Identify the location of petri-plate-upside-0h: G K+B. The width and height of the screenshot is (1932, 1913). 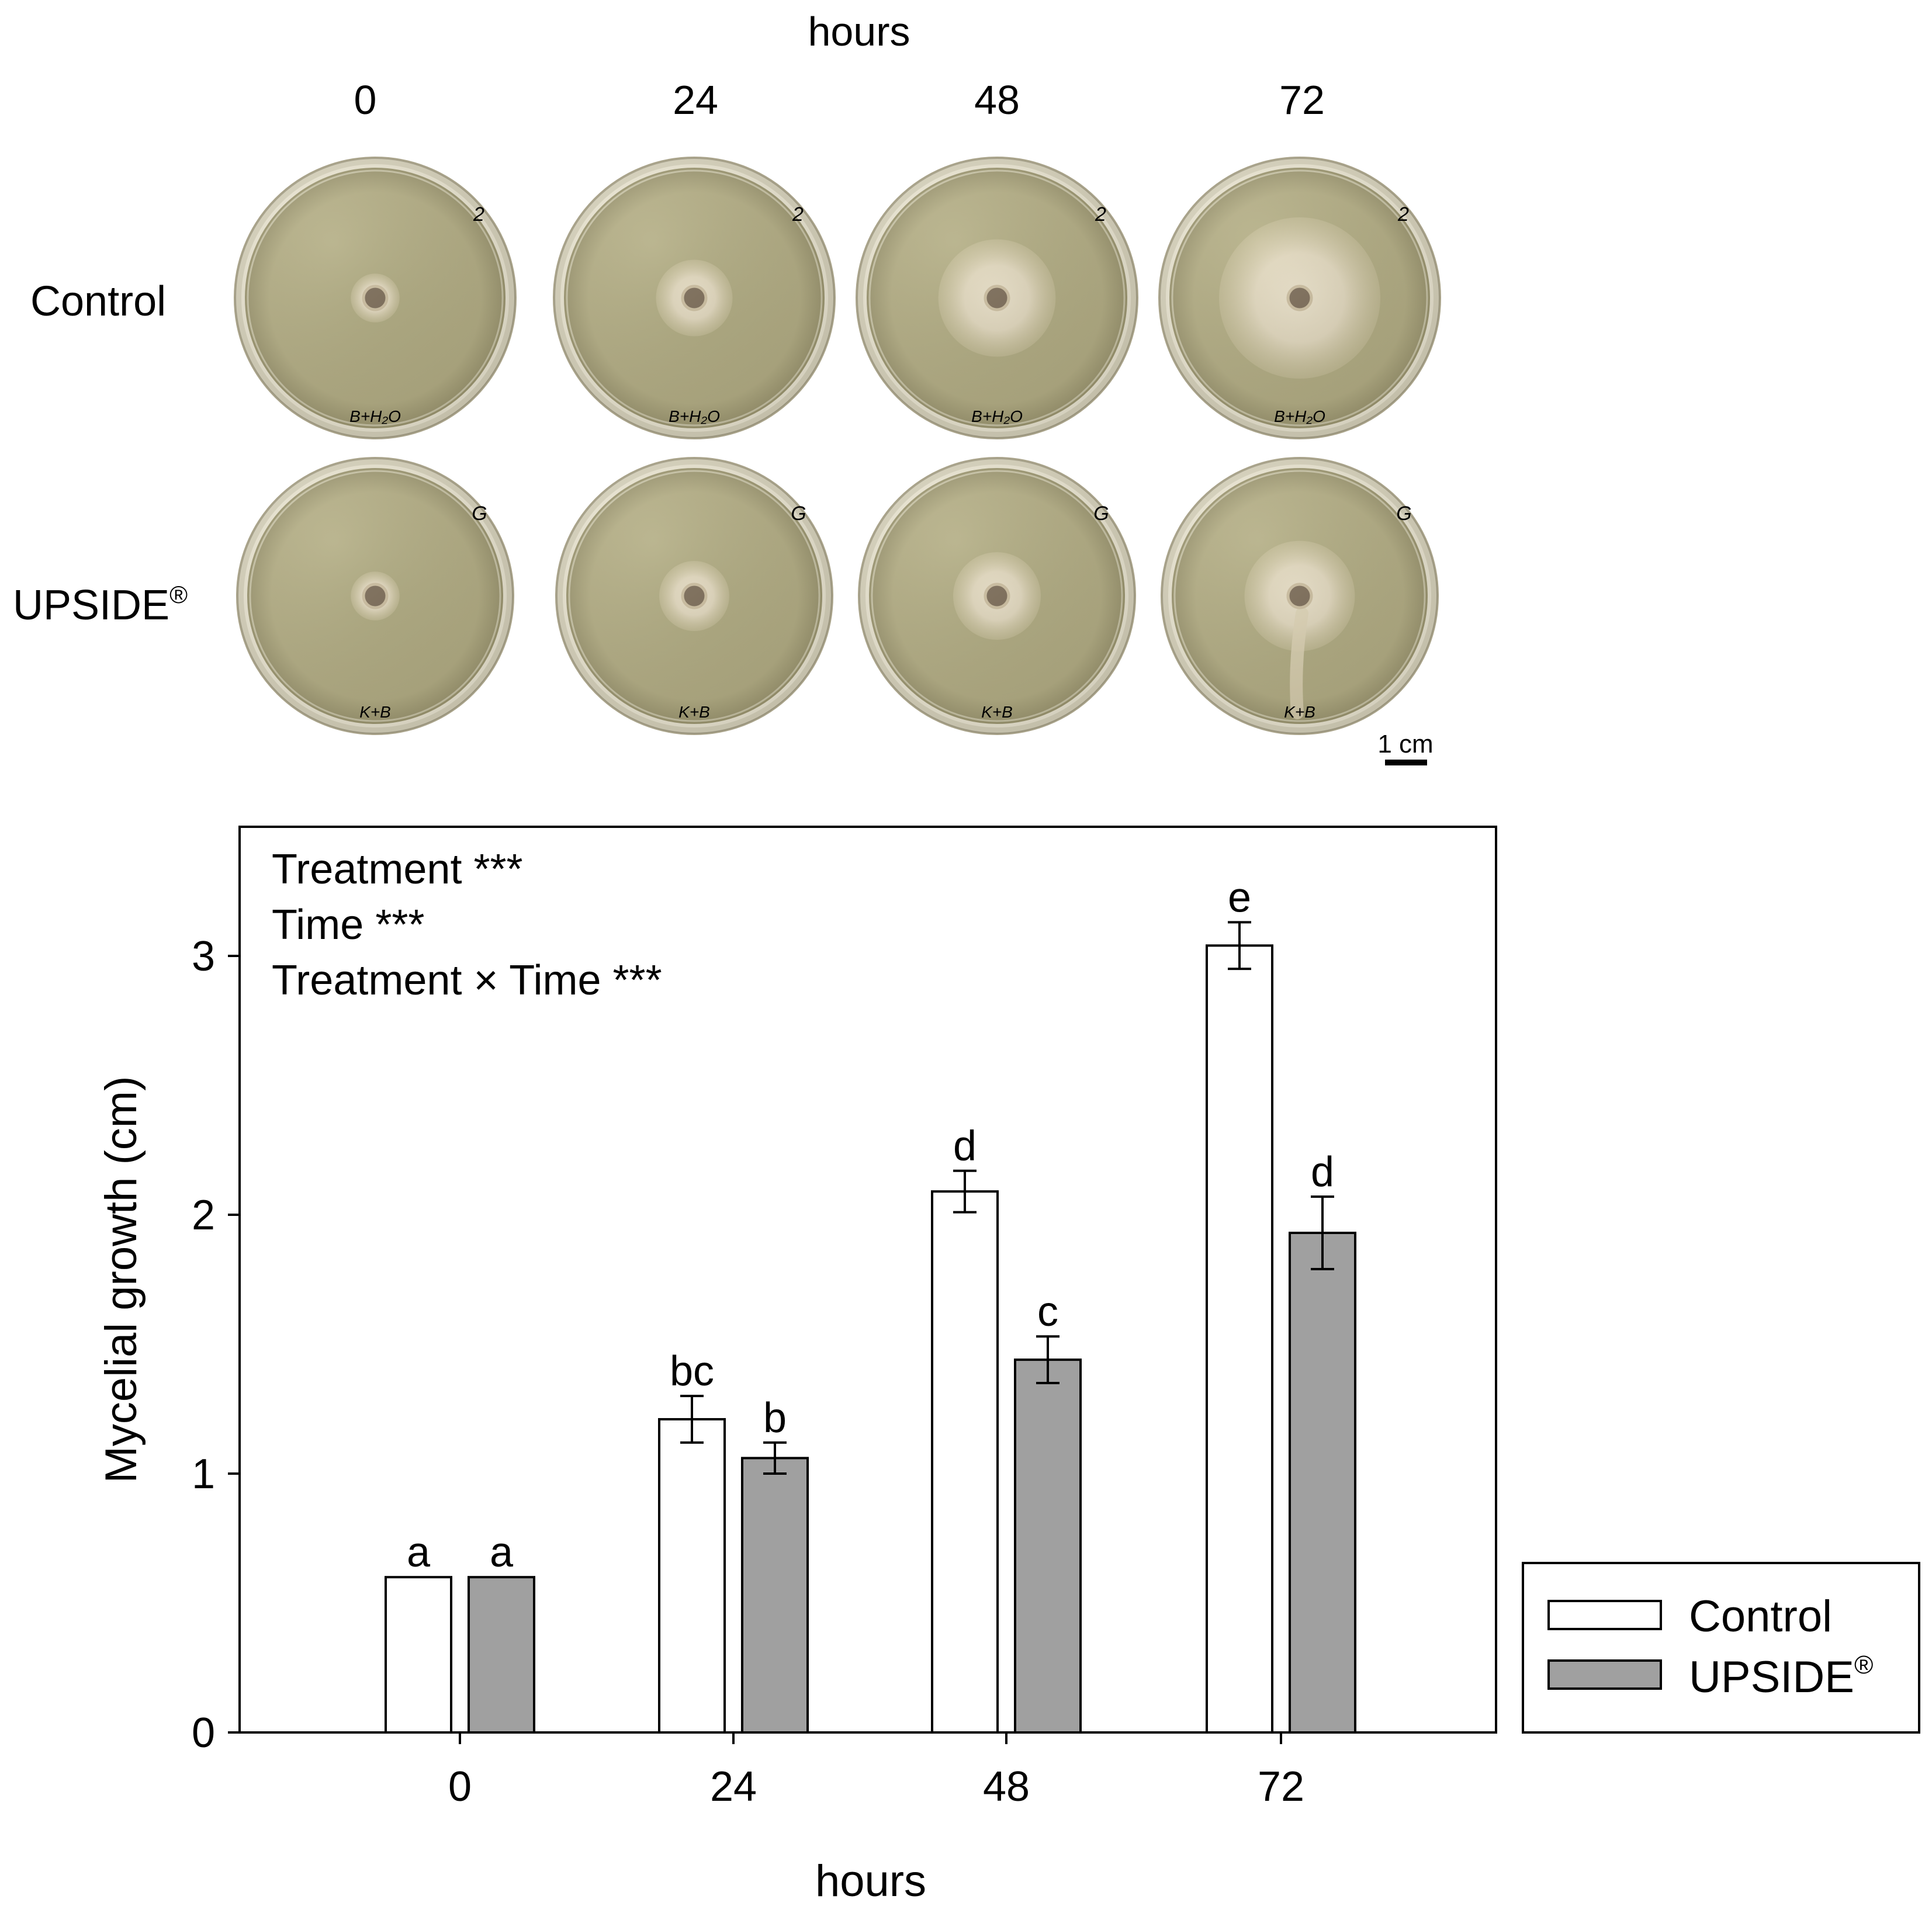
(375, 596).